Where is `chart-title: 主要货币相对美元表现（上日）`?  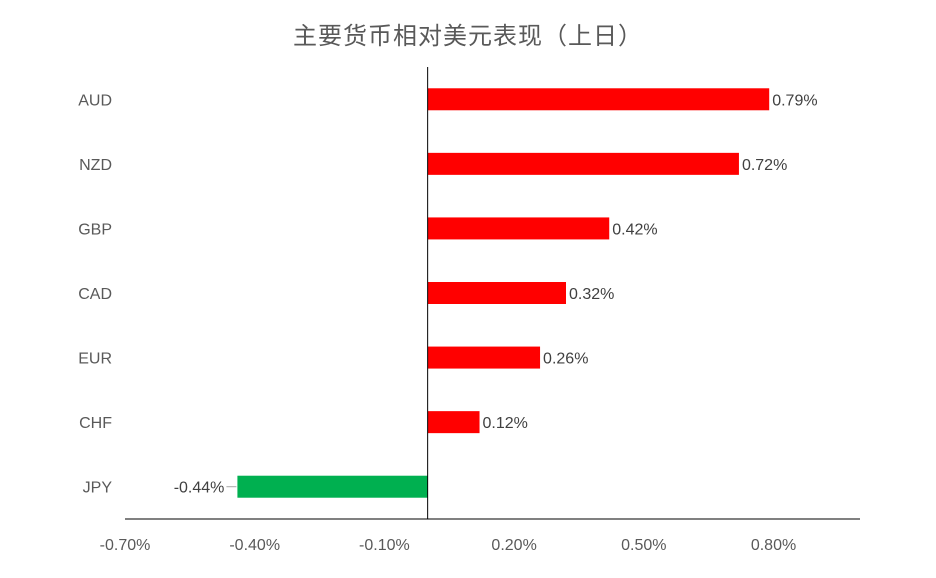
chart-title: 主要货币相对美元表现（上日） is located at coordinates (468, 36).